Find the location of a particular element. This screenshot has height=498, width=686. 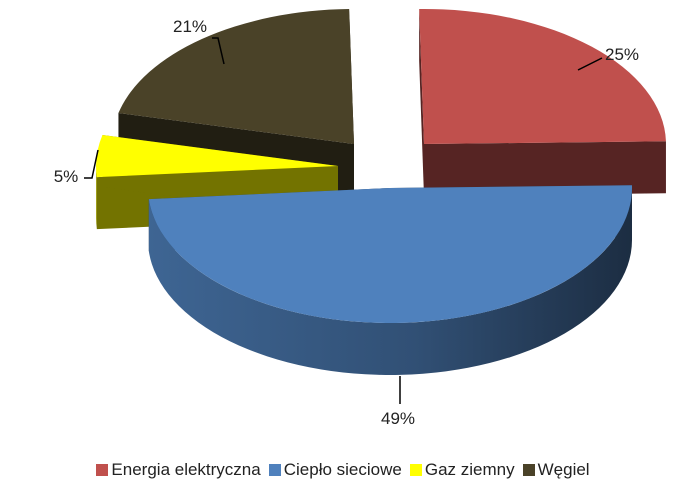

data-label-gaz-ziemny: 5% is located at coordinates (66, 176).